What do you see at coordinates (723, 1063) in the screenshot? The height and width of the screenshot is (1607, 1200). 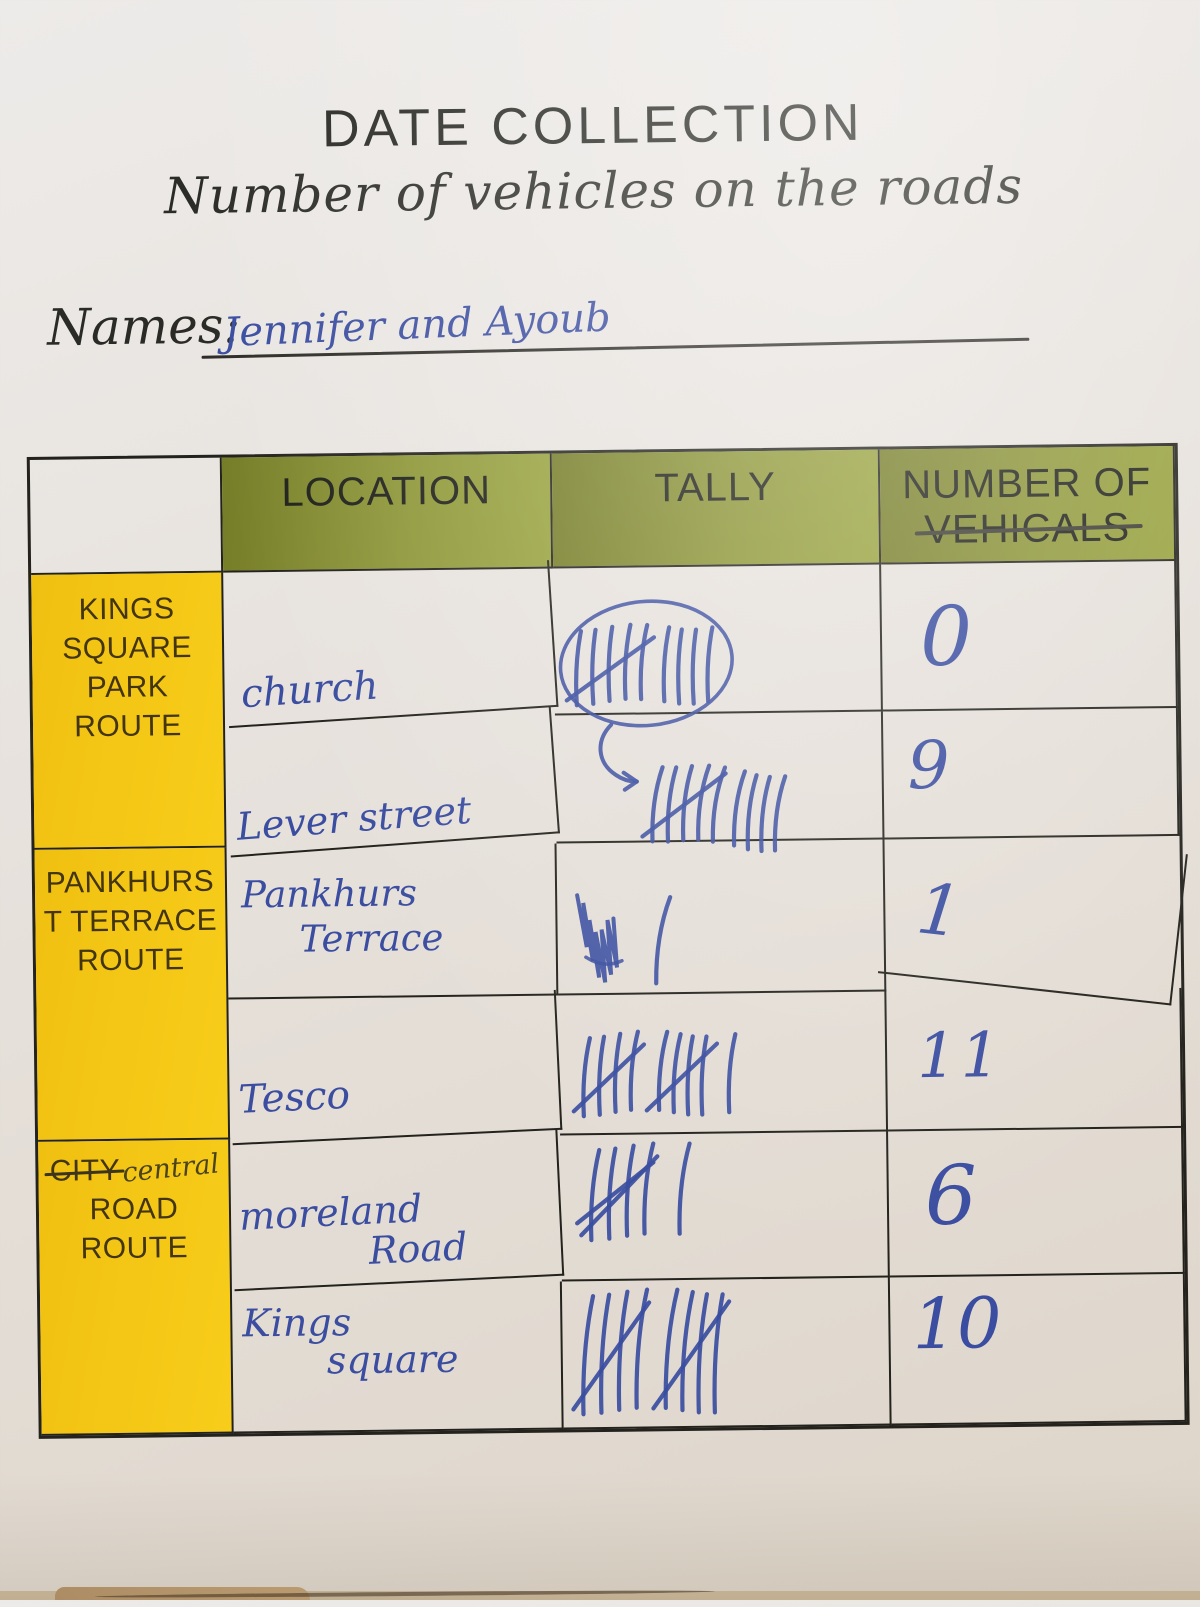 I see `tally-cell-tesco` at bounding box center [723, 1063].